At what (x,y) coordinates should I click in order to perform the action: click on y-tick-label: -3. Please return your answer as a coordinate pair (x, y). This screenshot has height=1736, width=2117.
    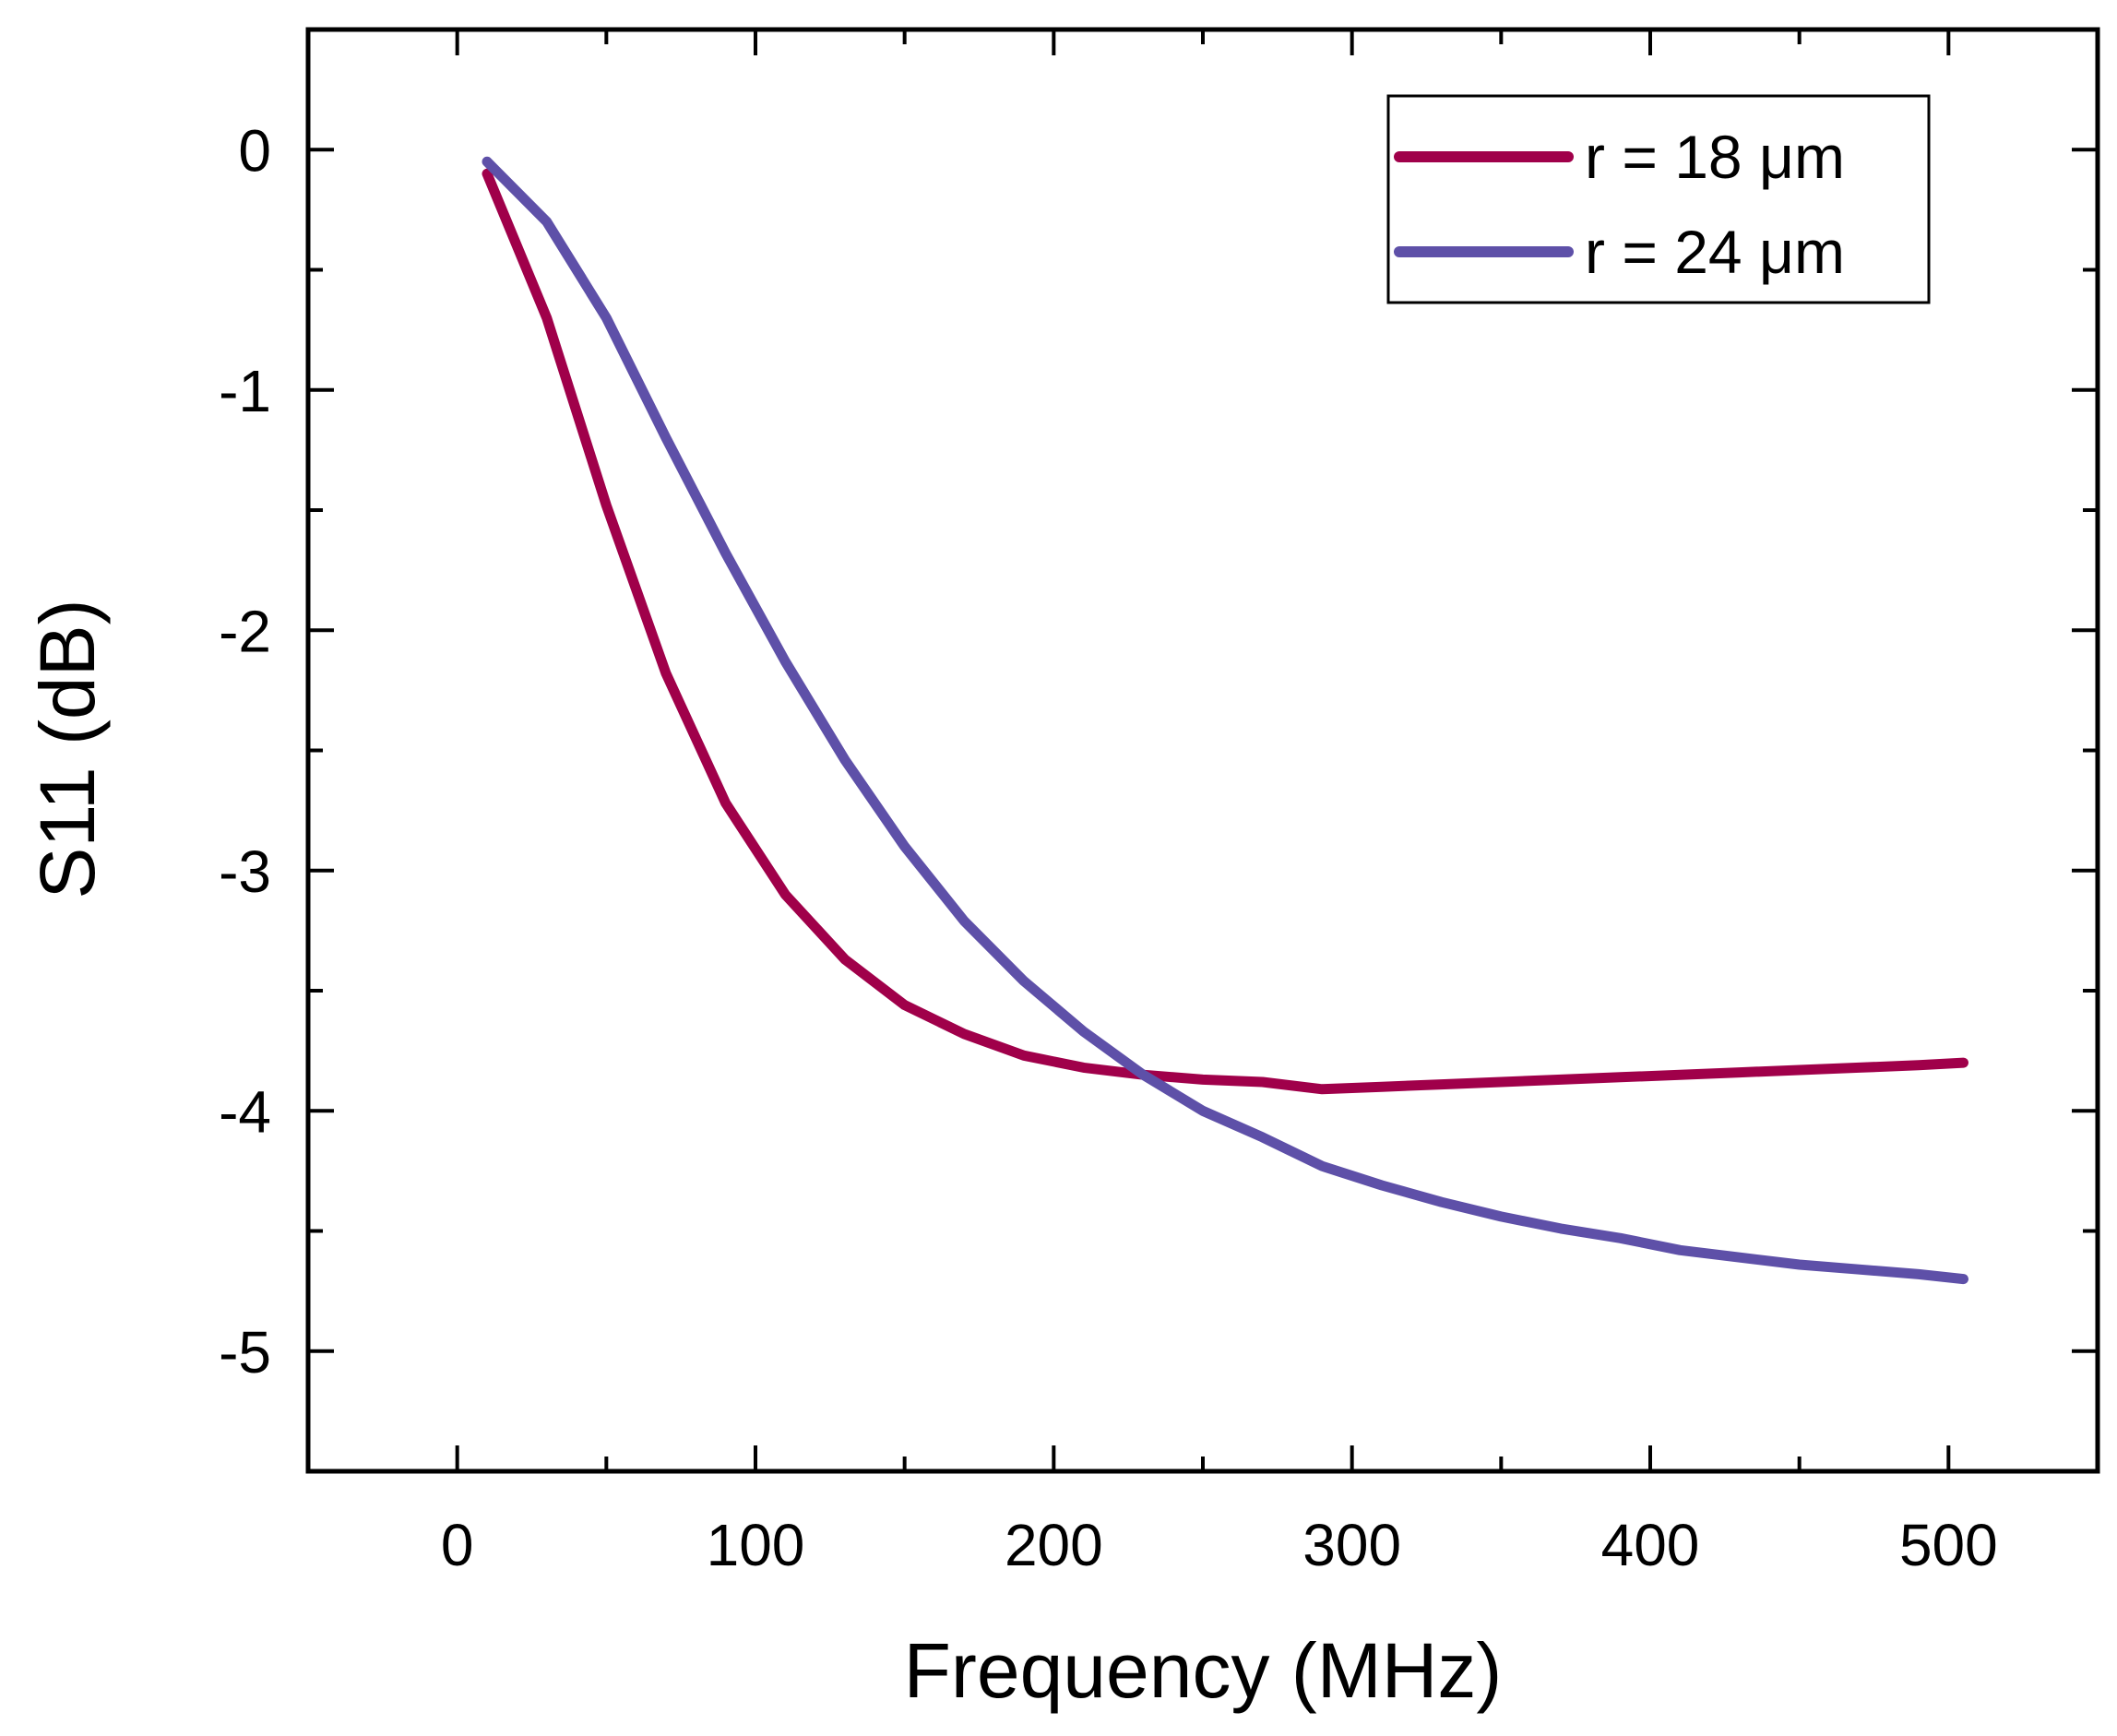
    Looking at the image, I should click on (245, 871).